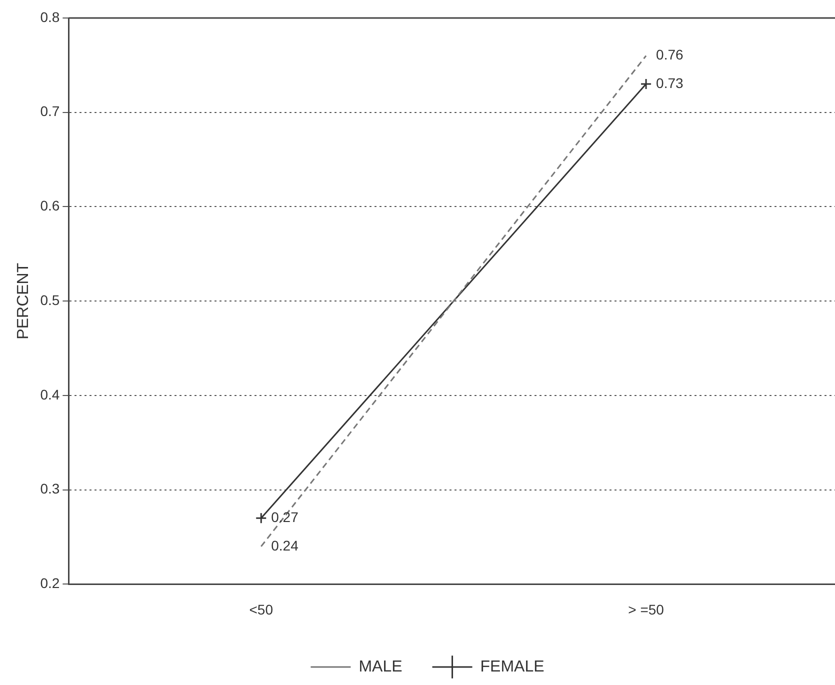 The image size is (835, 685). What do you see at coordinates (670, 82) in the screenshot?
I see `data-label: 0.73` at bounding box center [670, 82].